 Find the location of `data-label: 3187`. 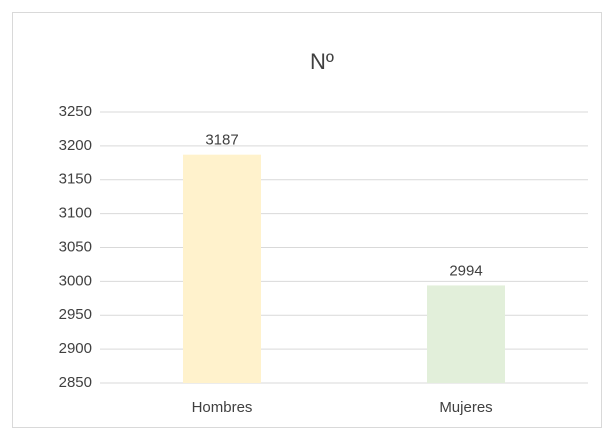

data-label: 3187 is located at coordinates (221, 140).